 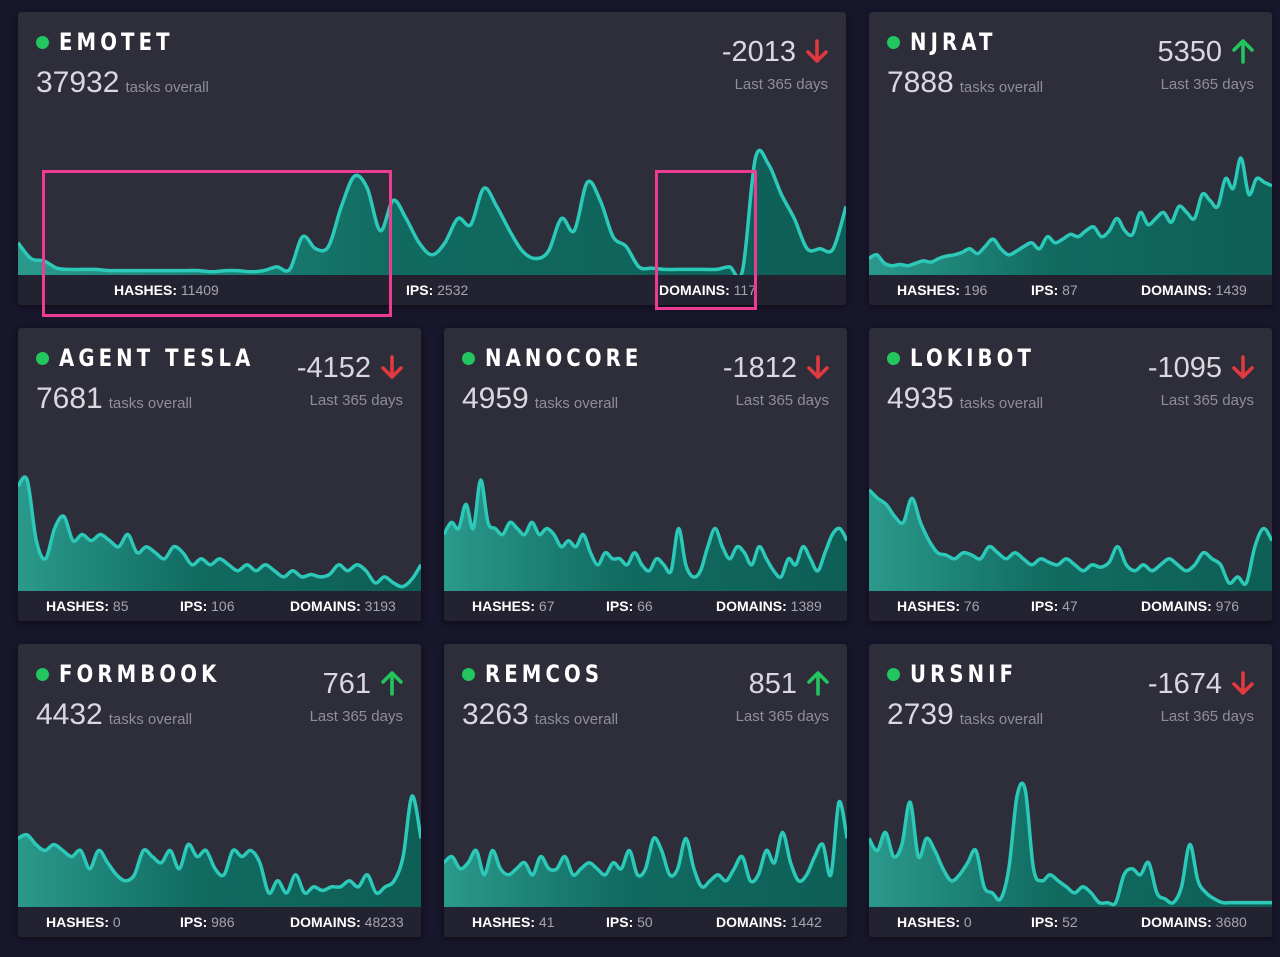 I want to click on stat-domains: DOMAINS: 117, so click(x=707, y=290).